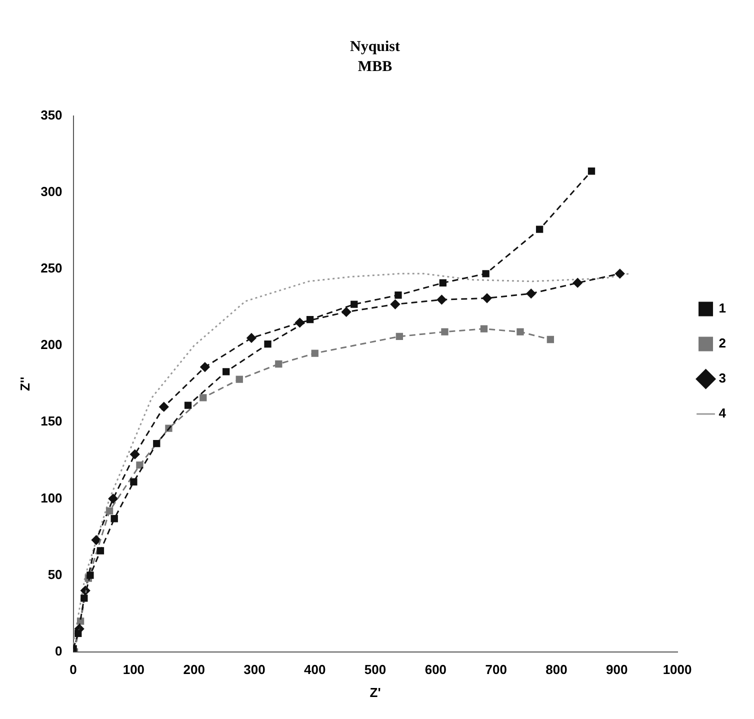  Describe the element at coordinates (51, 115) in the screenshot. I see `y-tick-label: 350` at that location.